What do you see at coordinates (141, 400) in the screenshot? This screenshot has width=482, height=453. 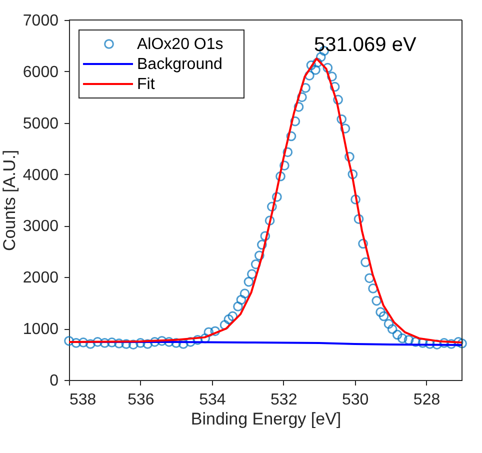 I see `x-tick-label: 536` at bounding box center [141, 400].